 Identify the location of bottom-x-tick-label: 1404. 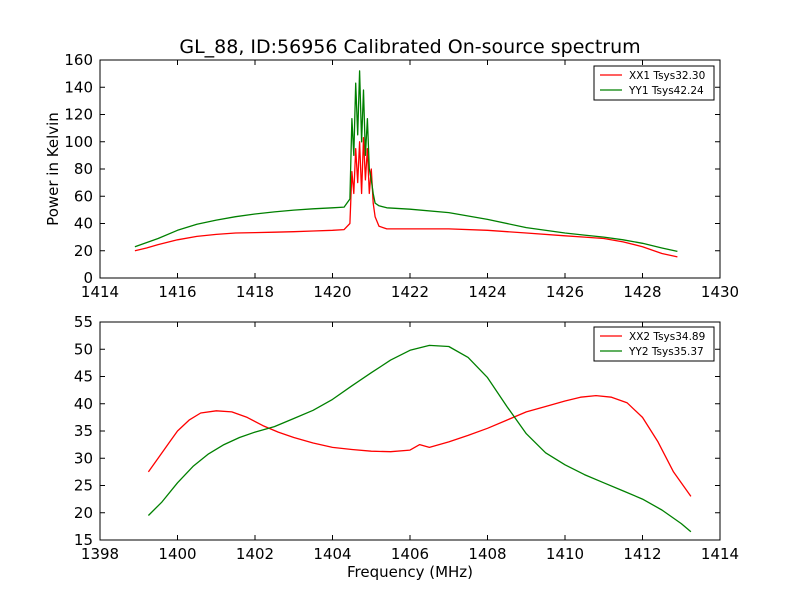
(332, 554).